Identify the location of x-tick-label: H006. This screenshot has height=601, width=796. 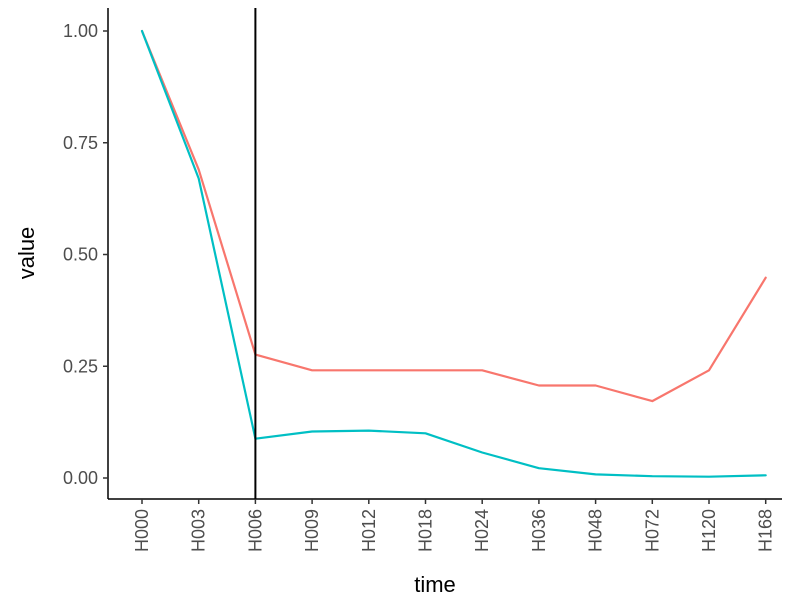
(255, 530).